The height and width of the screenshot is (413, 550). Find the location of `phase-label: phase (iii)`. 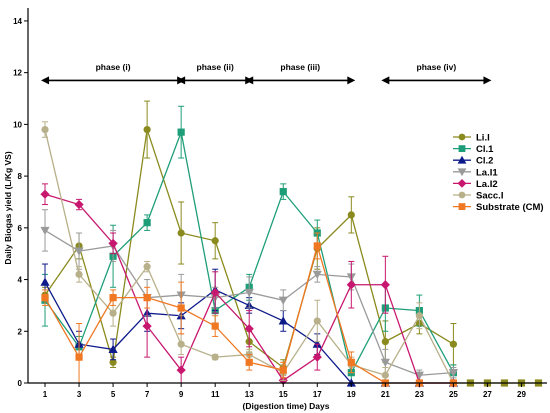

phase-label: phase (iii) is located at coordinates (300, 67).